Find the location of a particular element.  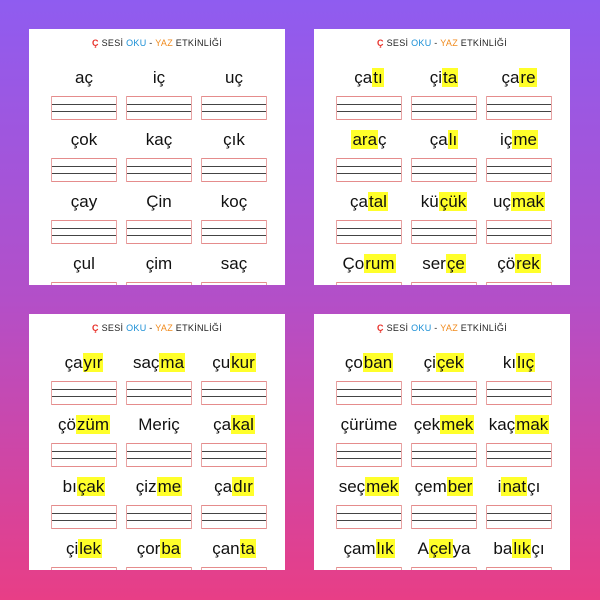

word-cell: koç is located at coordinates (234, 220).